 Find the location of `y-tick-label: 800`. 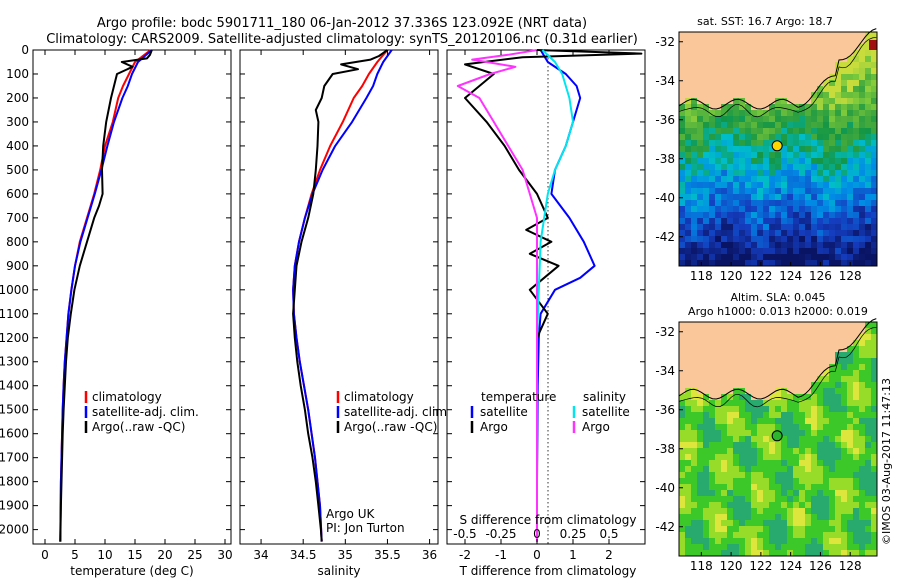

y-tick-label: 800 is located at coordinates (17, 242).